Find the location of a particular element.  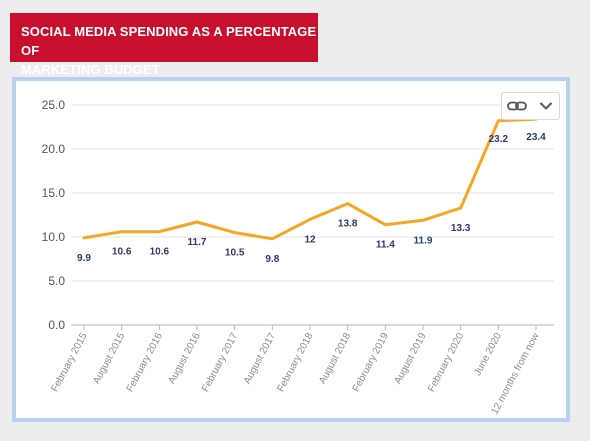

x-tick-label: February 2018 is located at coordinates (295, 362).